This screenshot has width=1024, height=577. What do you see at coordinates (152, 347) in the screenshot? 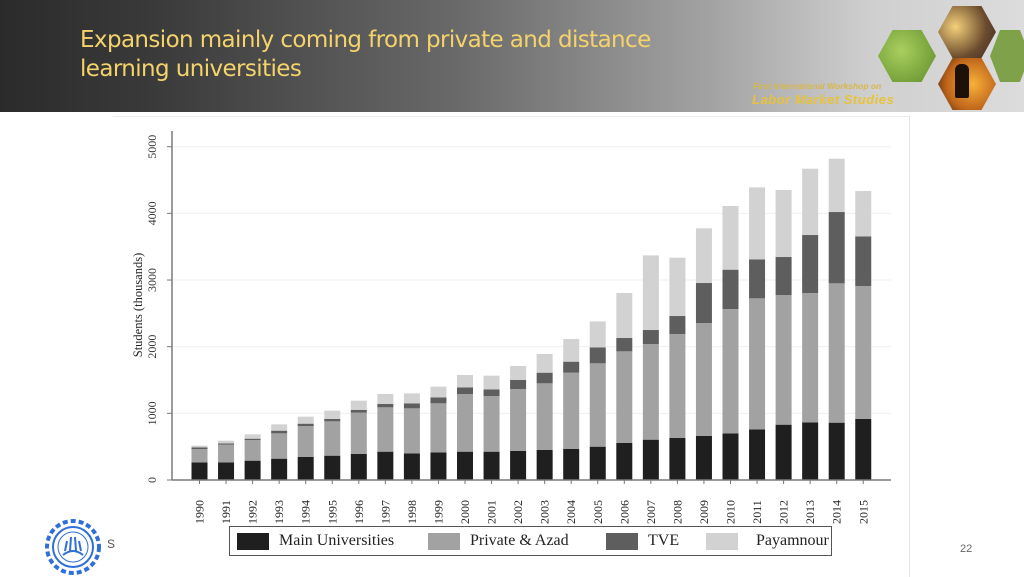
I see `y-tick-label: 2000` at bounding box center [152, 347].